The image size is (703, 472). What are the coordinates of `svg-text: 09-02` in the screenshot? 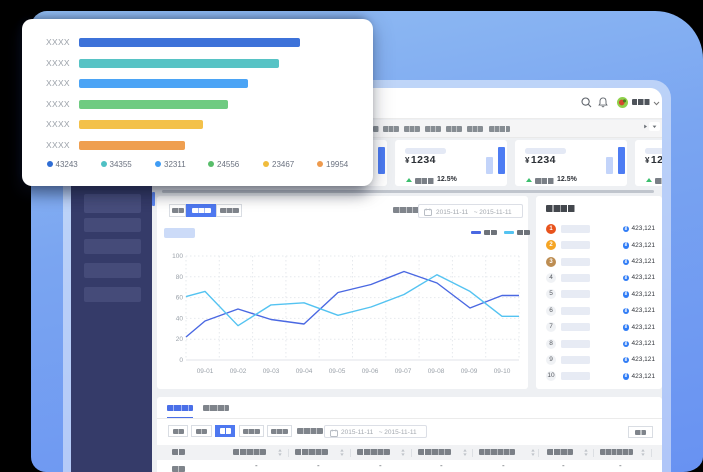 It's located at (238, 371).